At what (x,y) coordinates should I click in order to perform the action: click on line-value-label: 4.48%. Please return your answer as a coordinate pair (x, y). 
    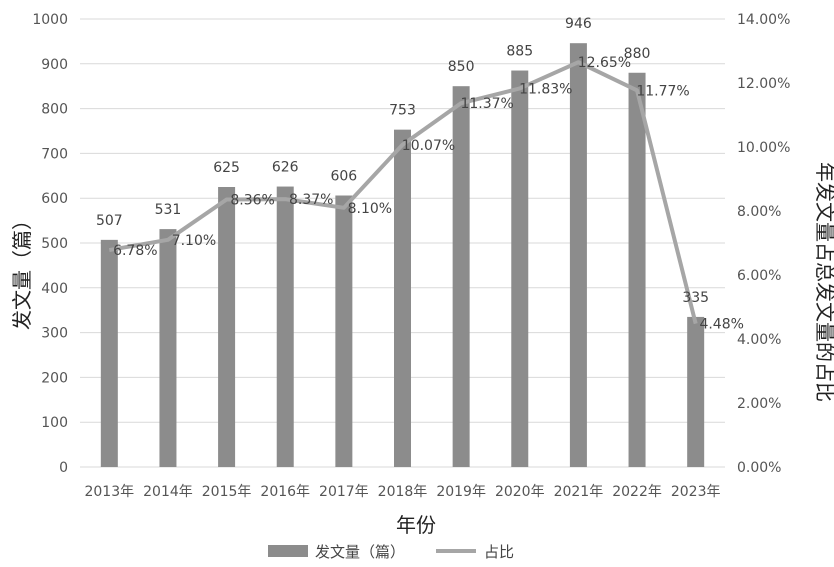
    Looking at the image, I should click on (721, 325).